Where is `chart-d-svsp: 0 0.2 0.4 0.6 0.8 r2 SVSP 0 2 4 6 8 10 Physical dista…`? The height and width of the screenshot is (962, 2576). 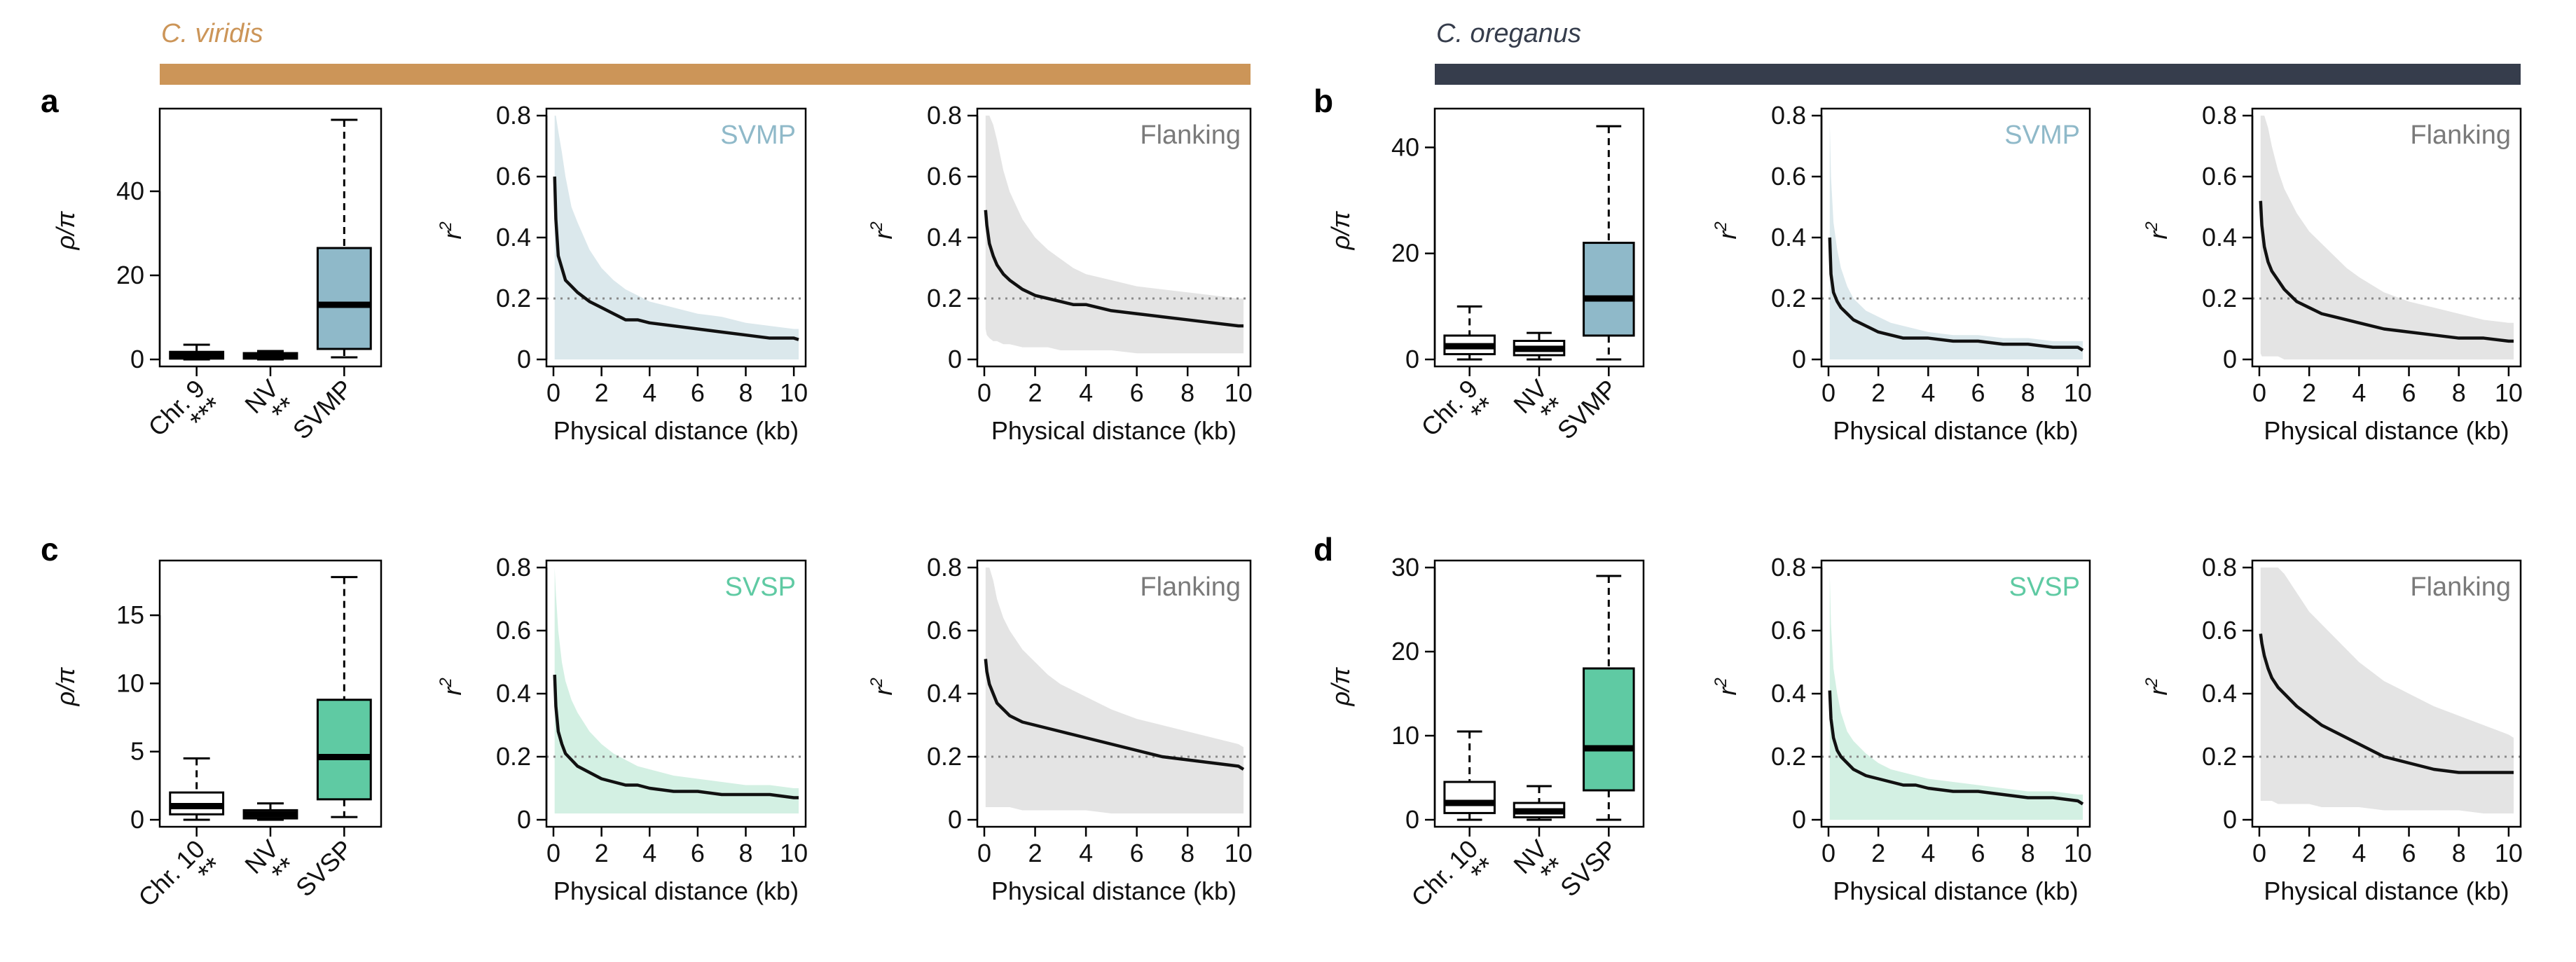
chart-d-svsp: 0 0.2 0.4 0.6 0.8 r2 SVSP 0 2 4 6 8 10 Physical dista… is located at coordinates (1901, 729).